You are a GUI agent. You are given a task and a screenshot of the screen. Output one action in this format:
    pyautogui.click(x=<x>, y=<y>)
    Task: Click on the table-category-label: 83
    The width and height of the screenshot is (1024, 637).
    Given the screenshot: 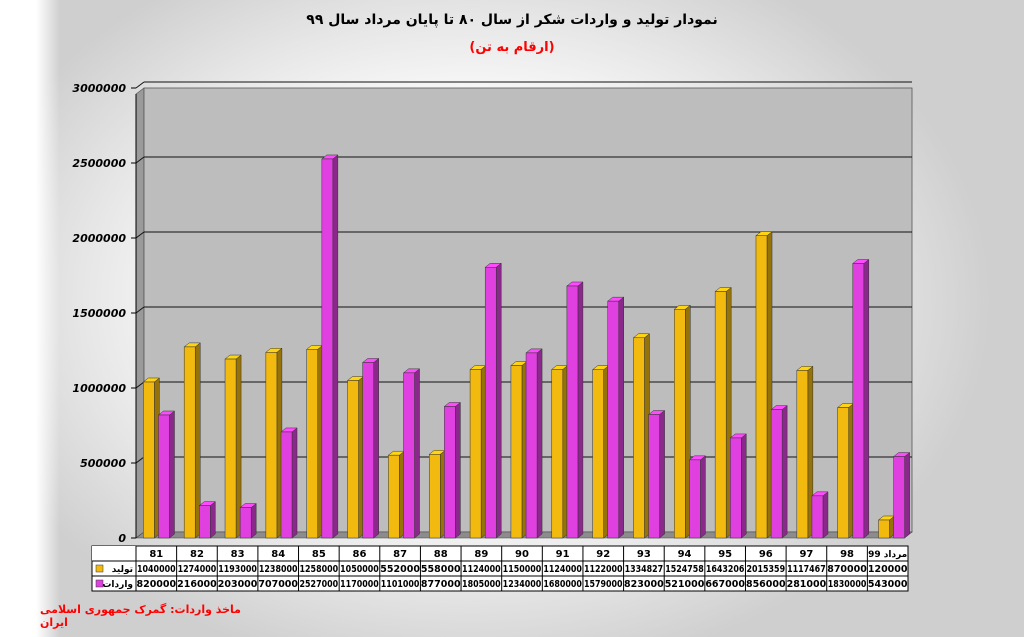 What is the action you would take?
    pyautogui.click(x=238, y=554)
    